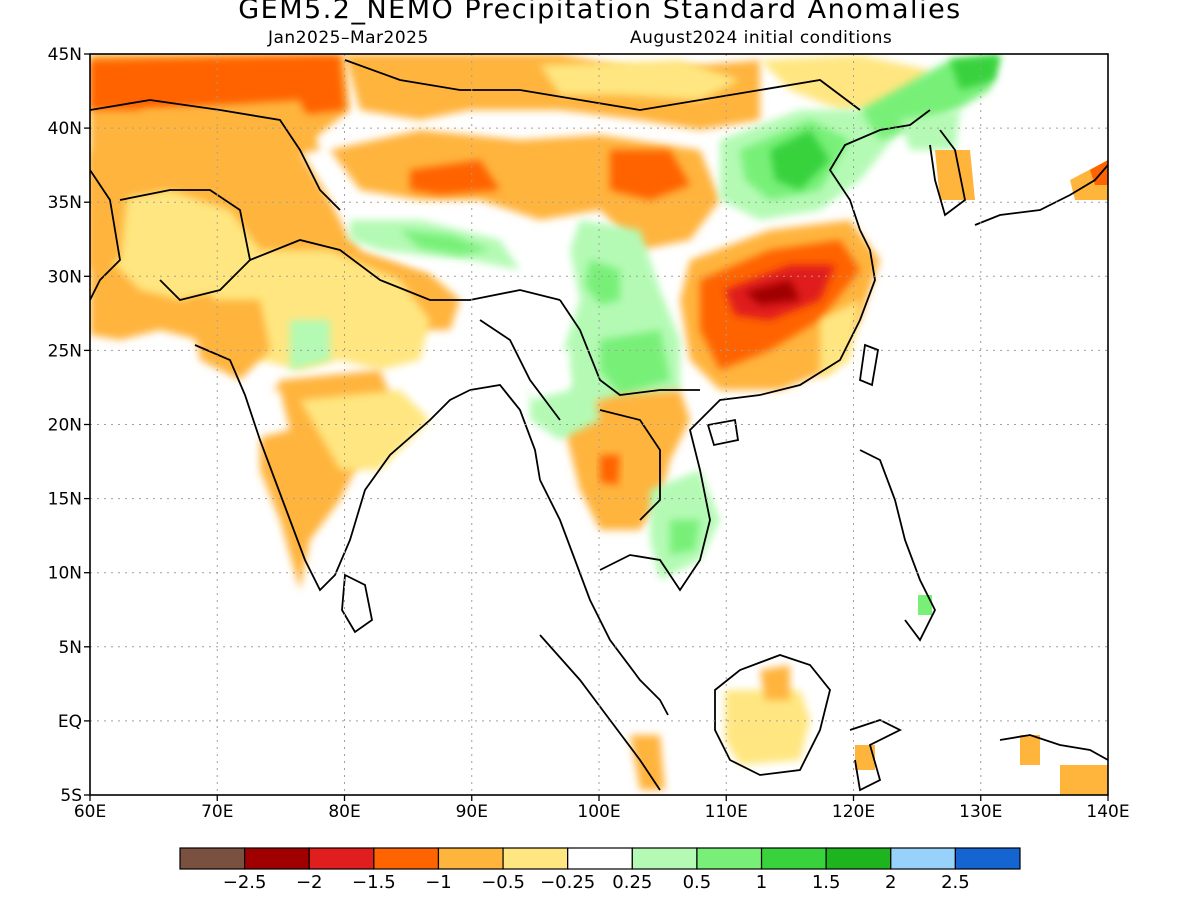 This screenshot has height=900, width=1200. What do you see at coordinates (1030, 750) in the screenshot?
I see `anomaly-area-new-guinea-west` at bounding box center [1030, 750].